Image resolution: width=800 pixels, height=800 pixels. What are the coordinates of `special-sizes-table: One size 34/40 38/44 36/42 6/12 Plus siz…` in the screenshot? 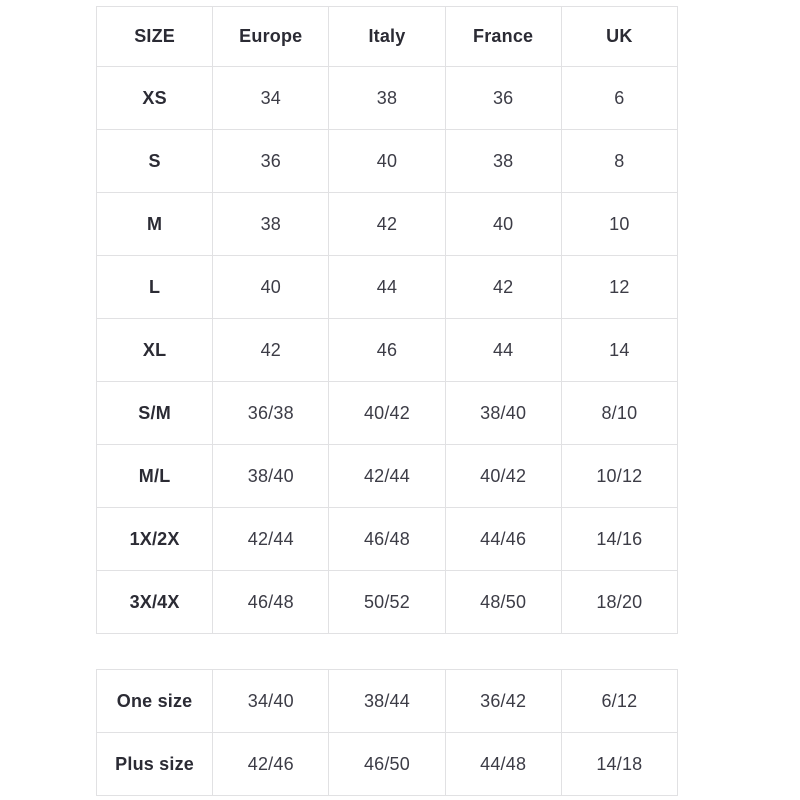 It's located at (387, 732).